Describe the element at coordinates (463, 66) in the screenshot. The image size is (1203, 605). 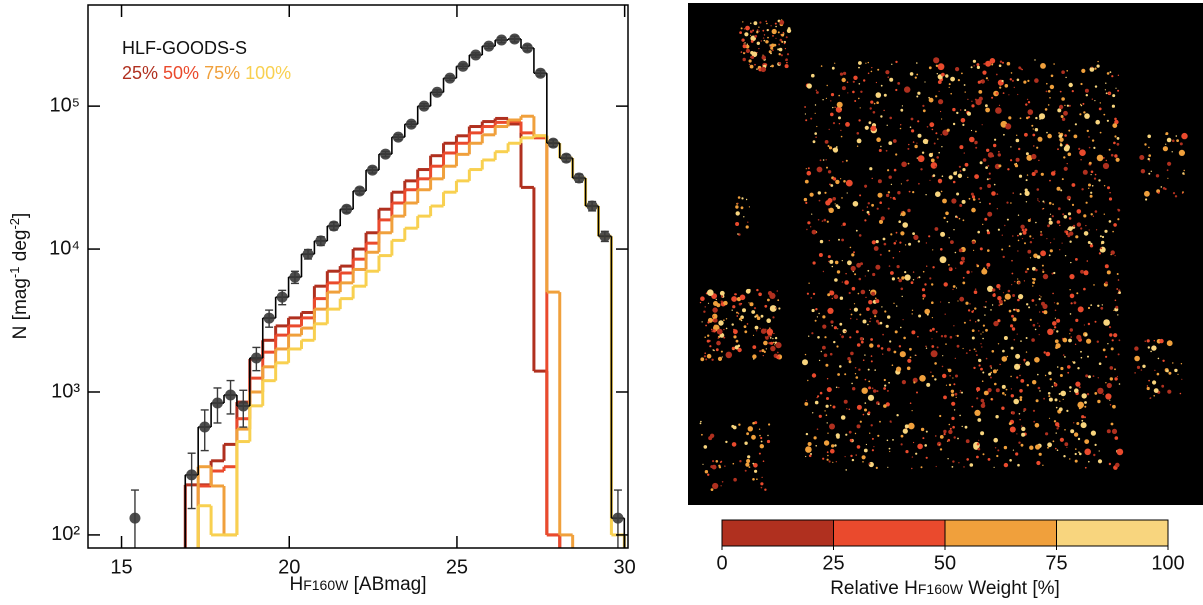
I see `data-point` at that location.